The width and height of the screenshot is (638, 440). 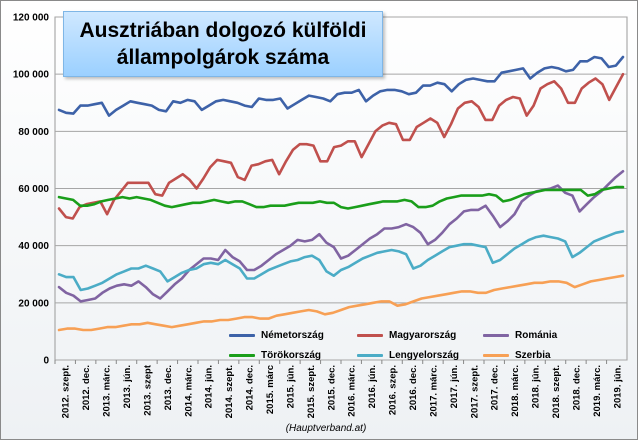 I want to click on legend-item-torokorszag: Törökország, so click(x=275, y=355).